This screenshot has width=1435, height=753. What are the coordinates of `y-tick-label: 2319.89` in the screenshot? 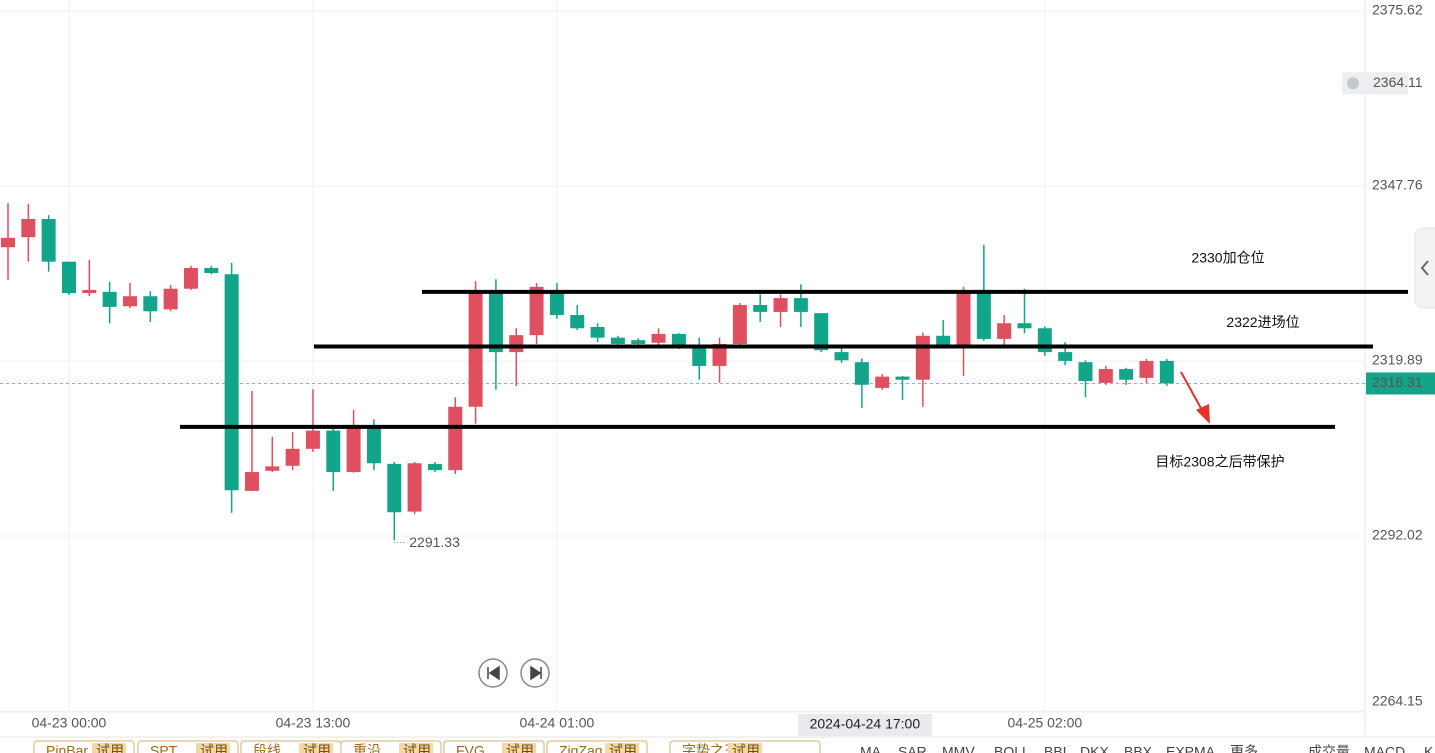 It's located at (1397, 360).